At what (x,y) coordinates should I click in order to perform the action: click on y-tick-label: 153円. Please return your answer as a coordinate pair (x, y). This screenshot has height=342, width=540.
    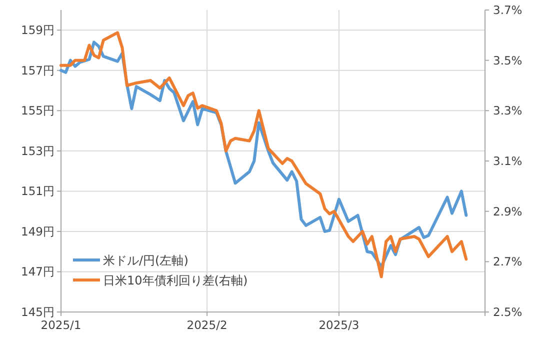
    Looking at the image, I should click on (38, 151).